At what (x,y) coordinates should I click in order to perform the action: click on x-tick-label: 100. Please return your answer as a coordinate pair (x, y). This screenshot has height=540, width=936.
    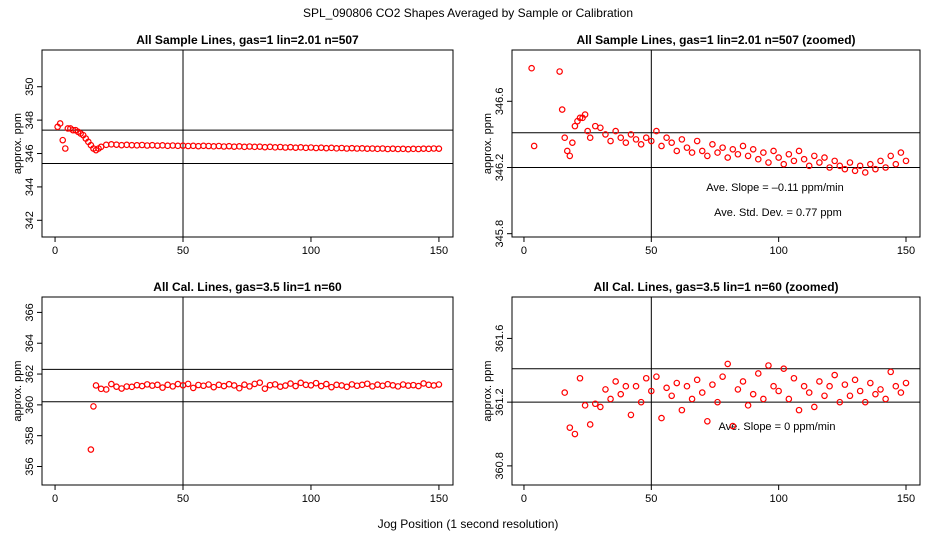
    Looking at the image, I should click on (778, 499).